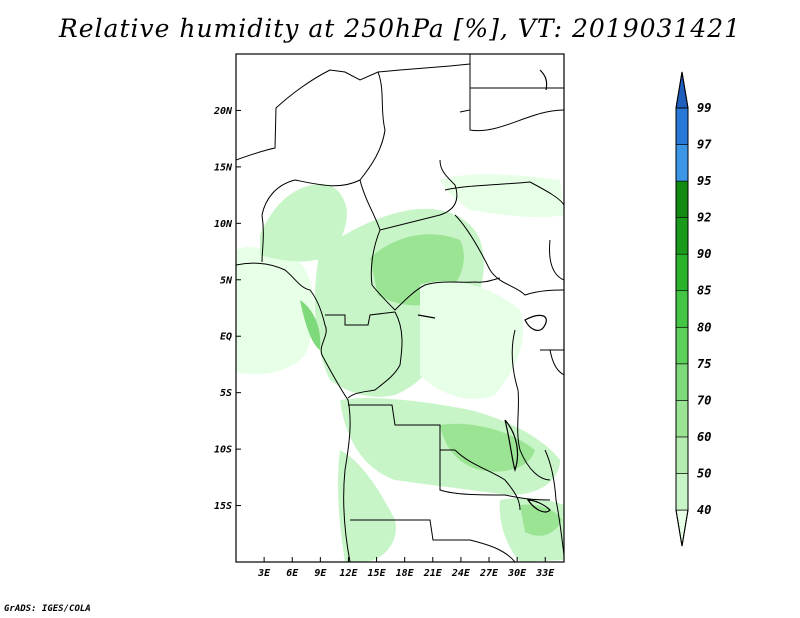  What do you see at coordinates (377, 573) in the screenshot?
I see `lon-label: 15E` at bounding box center [377, 573].